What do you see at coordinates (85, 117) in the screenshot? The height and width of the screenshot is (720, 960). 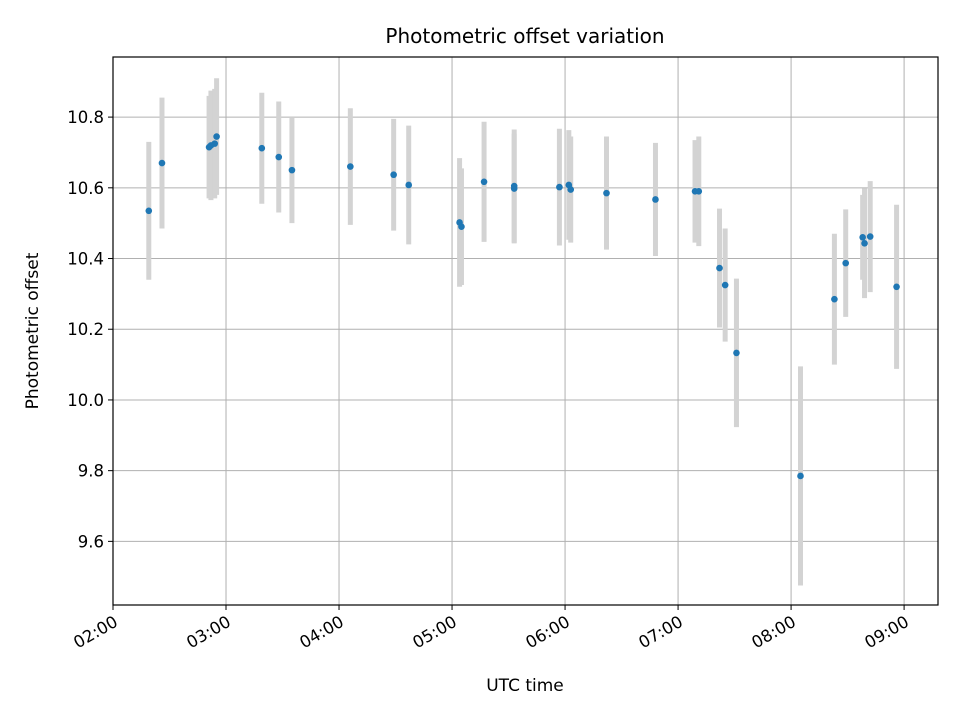 I see `y-tick-label: 10.8` at bounding box center [85, 117].